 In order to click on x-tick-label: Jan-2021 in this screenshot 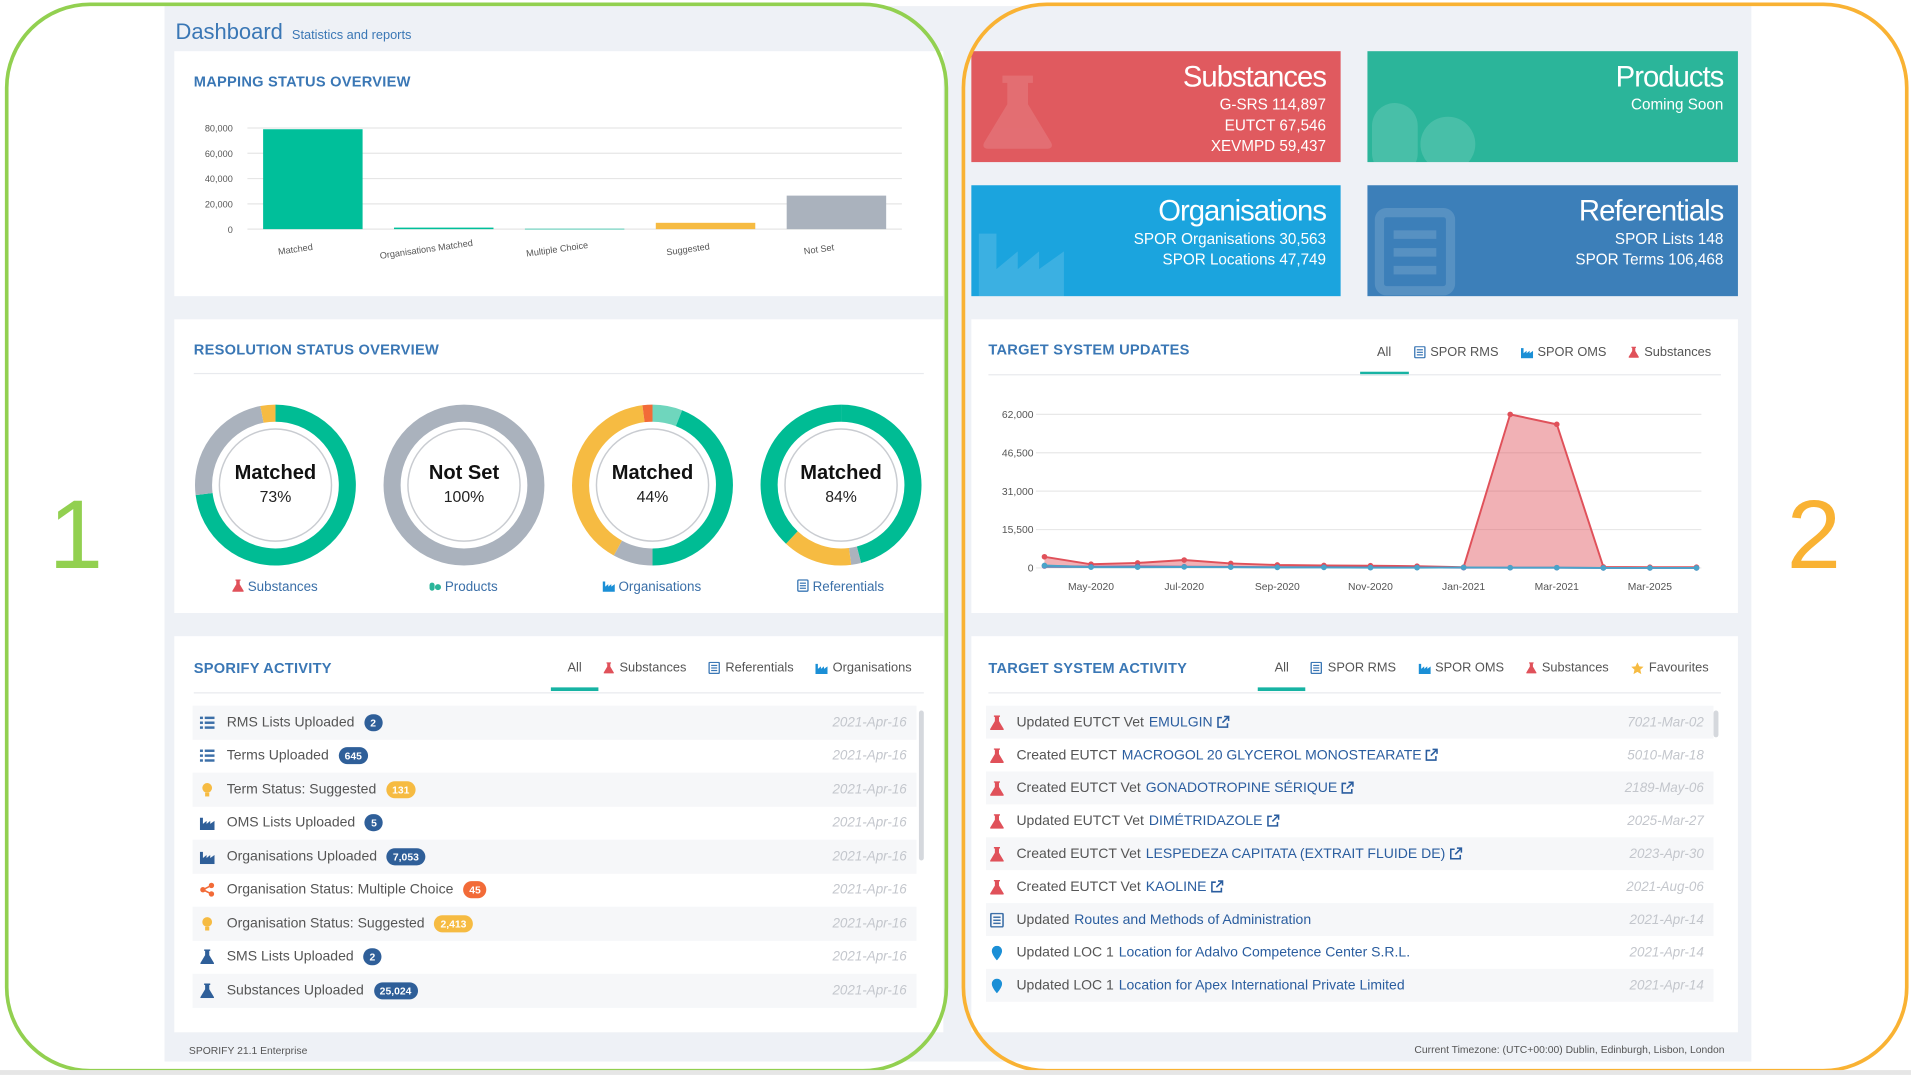, I will do `click(1463, 587)`.